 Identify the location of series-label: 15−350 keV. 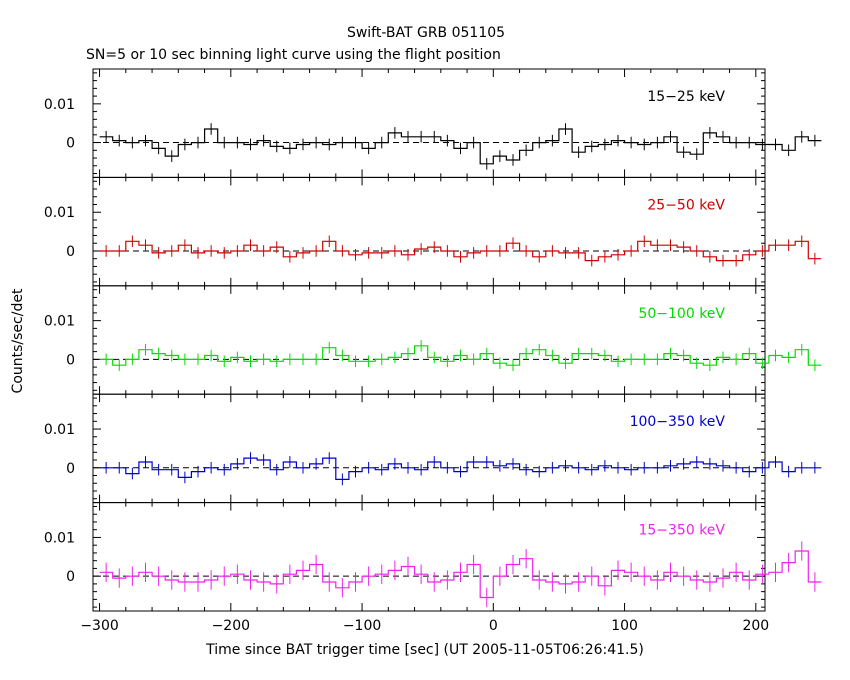
(681, 531).